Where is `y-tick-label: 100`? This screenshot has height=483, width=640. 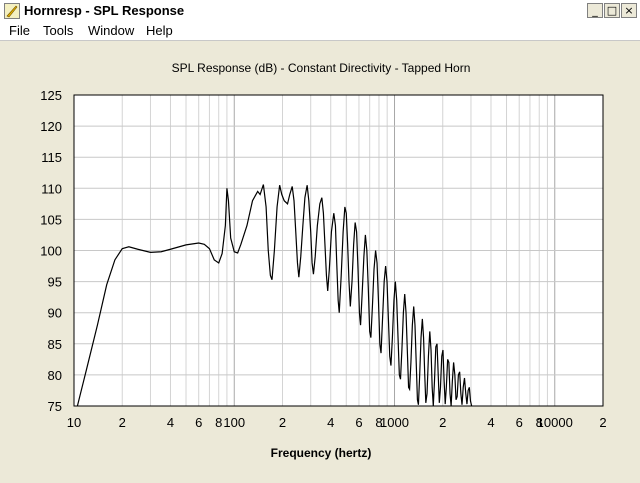
y-tick-label: 100 is located at coordinates (51, 251).